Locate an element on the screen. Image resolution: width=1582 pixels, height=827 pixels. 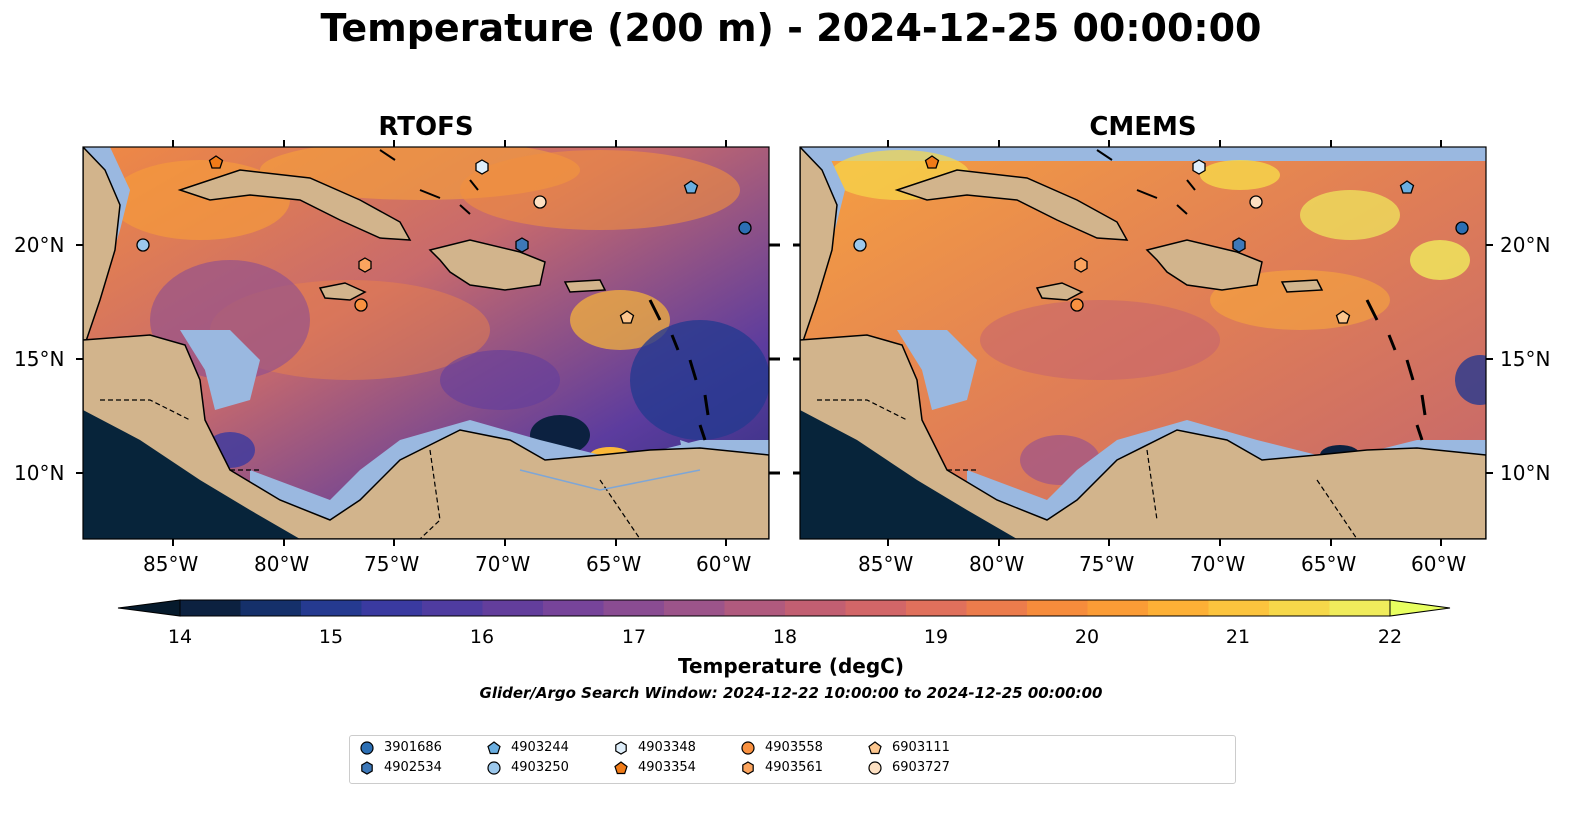
colorbar-tick: 18 is located at coordinates (785, 637).